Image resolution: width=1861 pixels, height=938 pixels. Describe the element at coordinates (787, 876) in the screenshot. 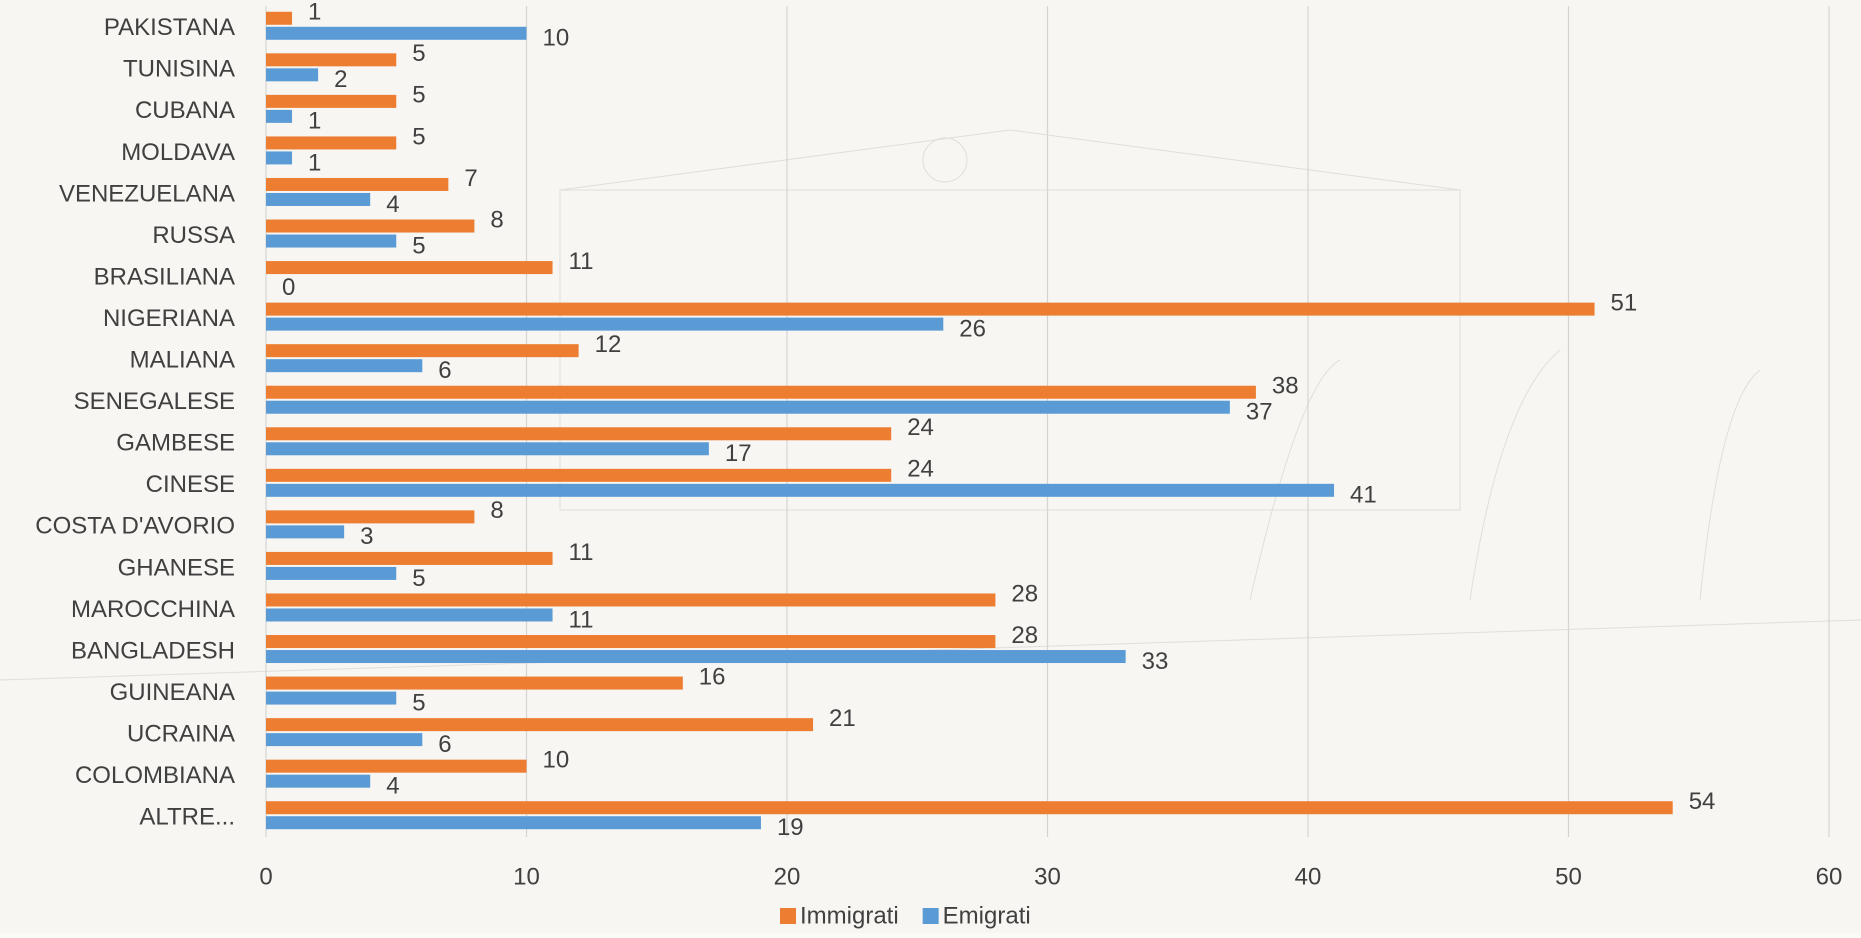

I see `x-tick-label: 20` at that location.